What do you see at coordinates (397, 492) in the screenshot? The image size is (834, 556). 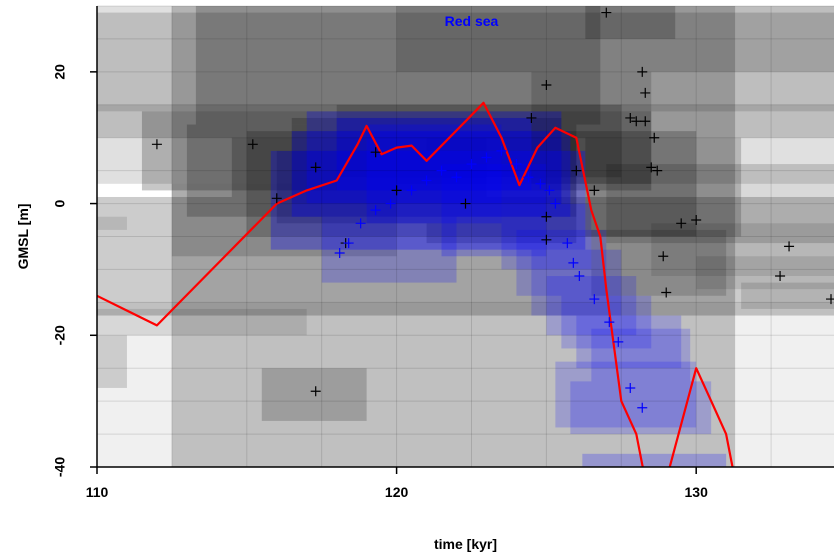 I see `x-tick-label: 120` at bounding box center [397, 492].